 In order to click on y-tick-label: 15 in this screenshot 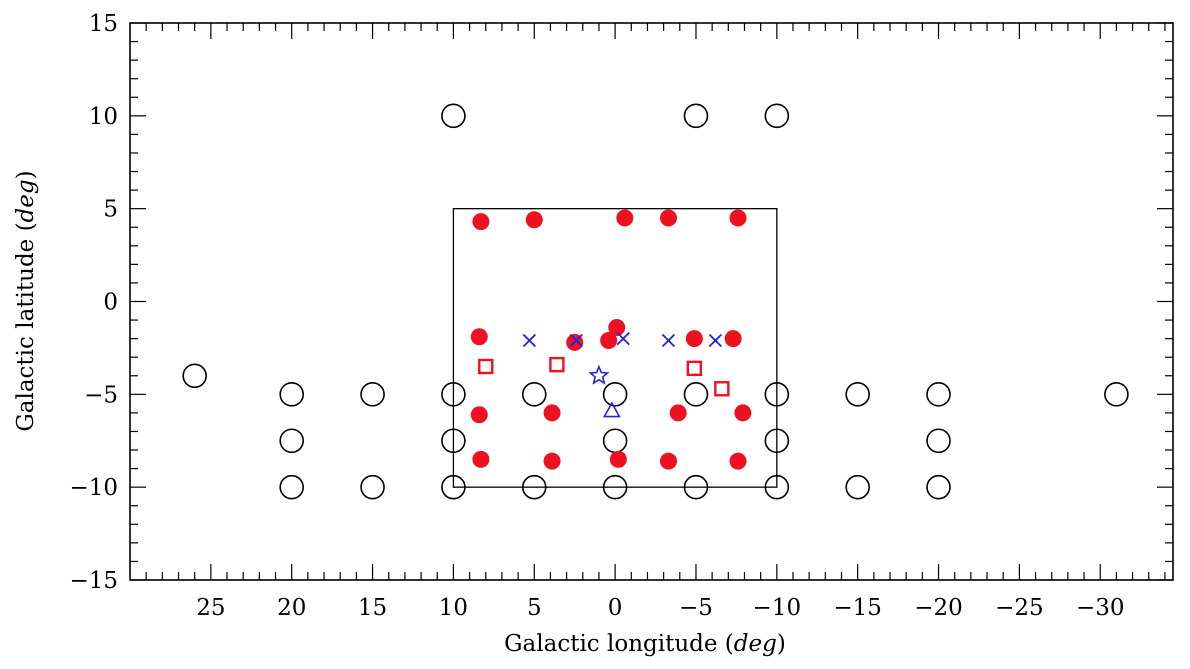, I will do `click(103, 24)`.